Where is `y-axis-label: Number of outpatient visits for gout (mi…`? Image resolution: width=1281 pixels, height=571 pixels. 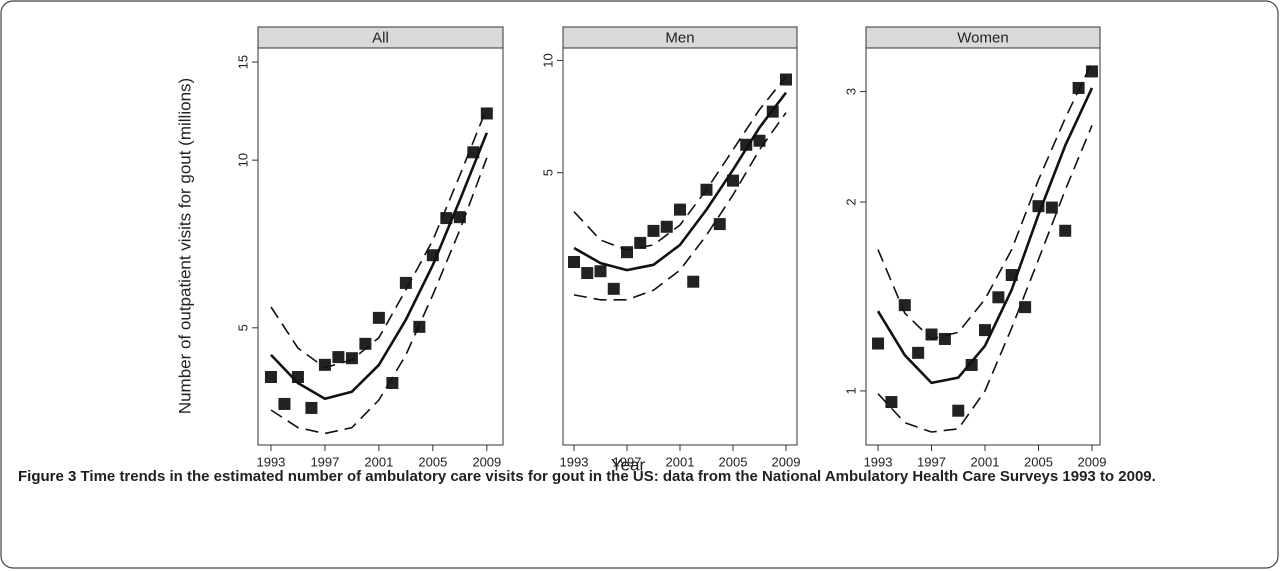 y-axis-label: Number of outpatient visits for gout (mi… is located at coordinates (184, 246).